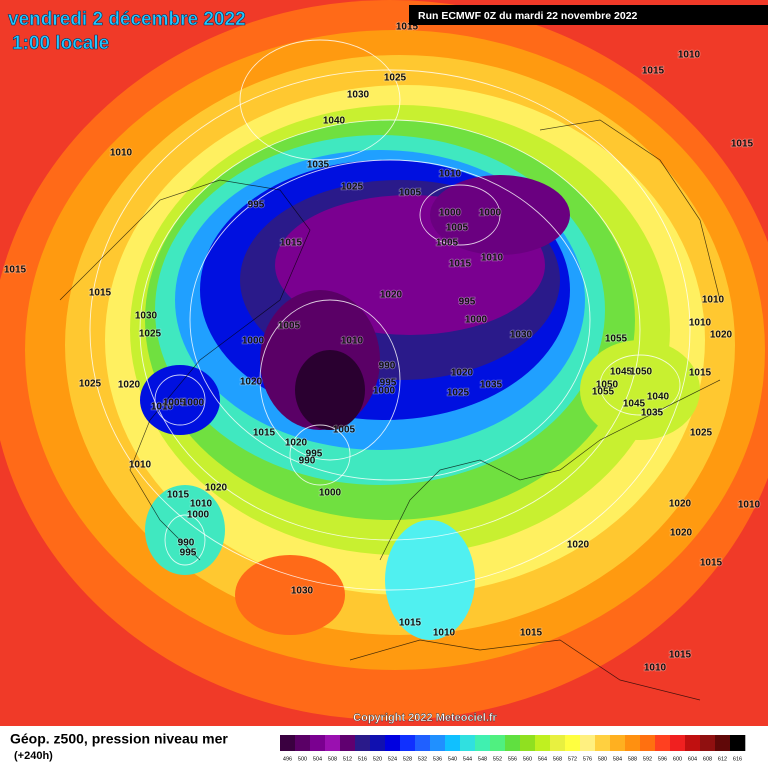 The width and height of the screenshot is (768, 768). Describe the element at coordinates (616, 339) in the screenshot. I see `isobar-label: 1055` at that location.